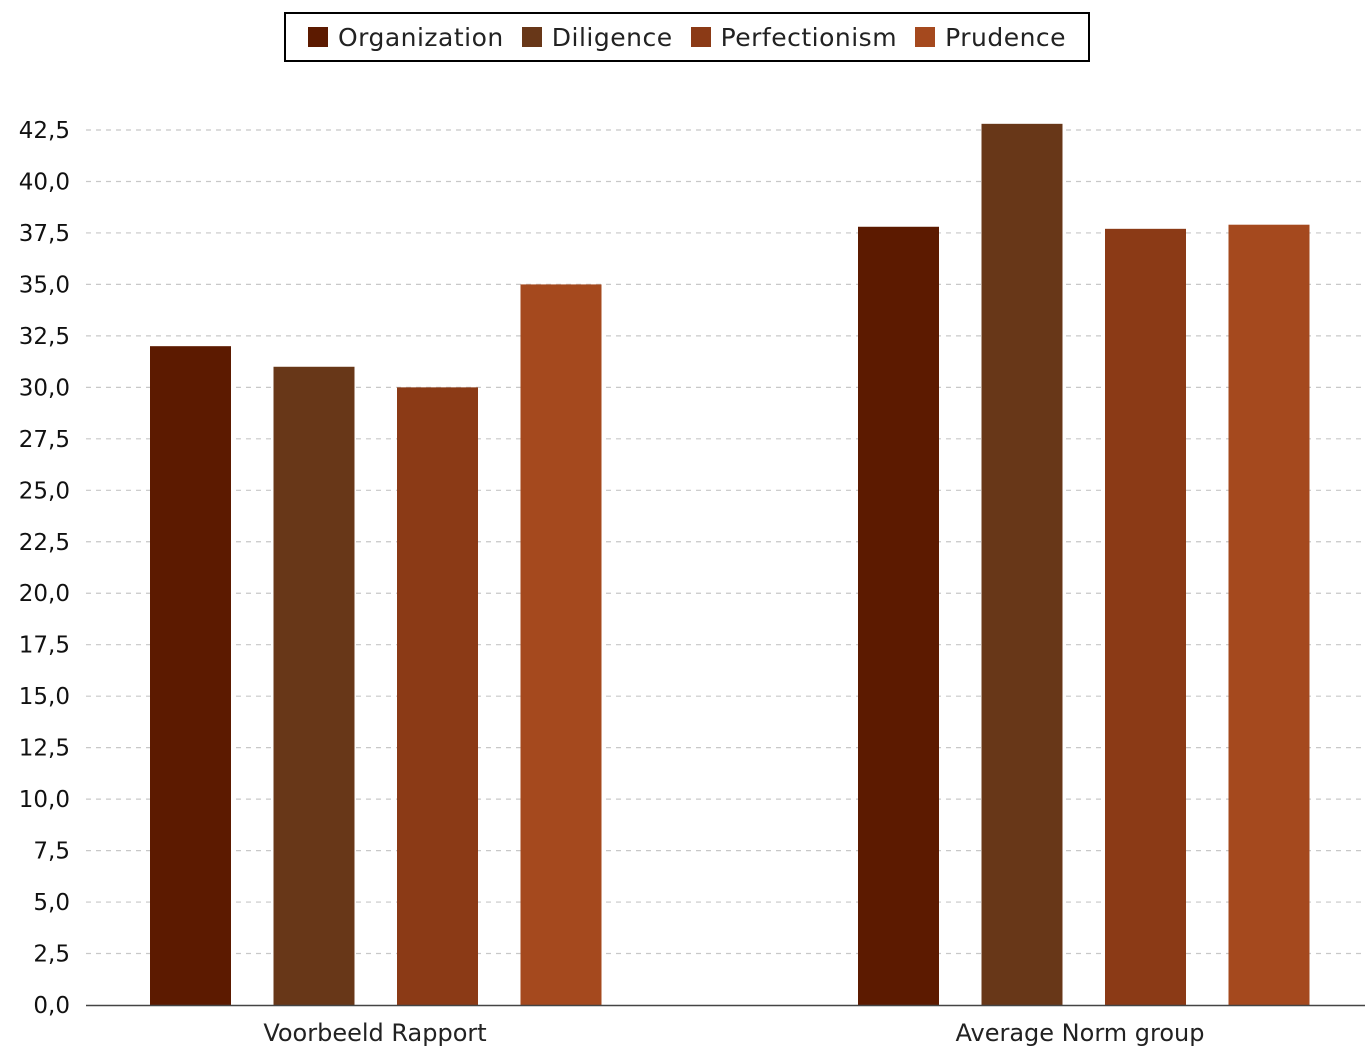 Image resolution: width=1367 pixels, height=1048 pixels. Describe the element at coordinates (51, 852) in the screenshot. I see `y-tick-label: 7,5` at that location.